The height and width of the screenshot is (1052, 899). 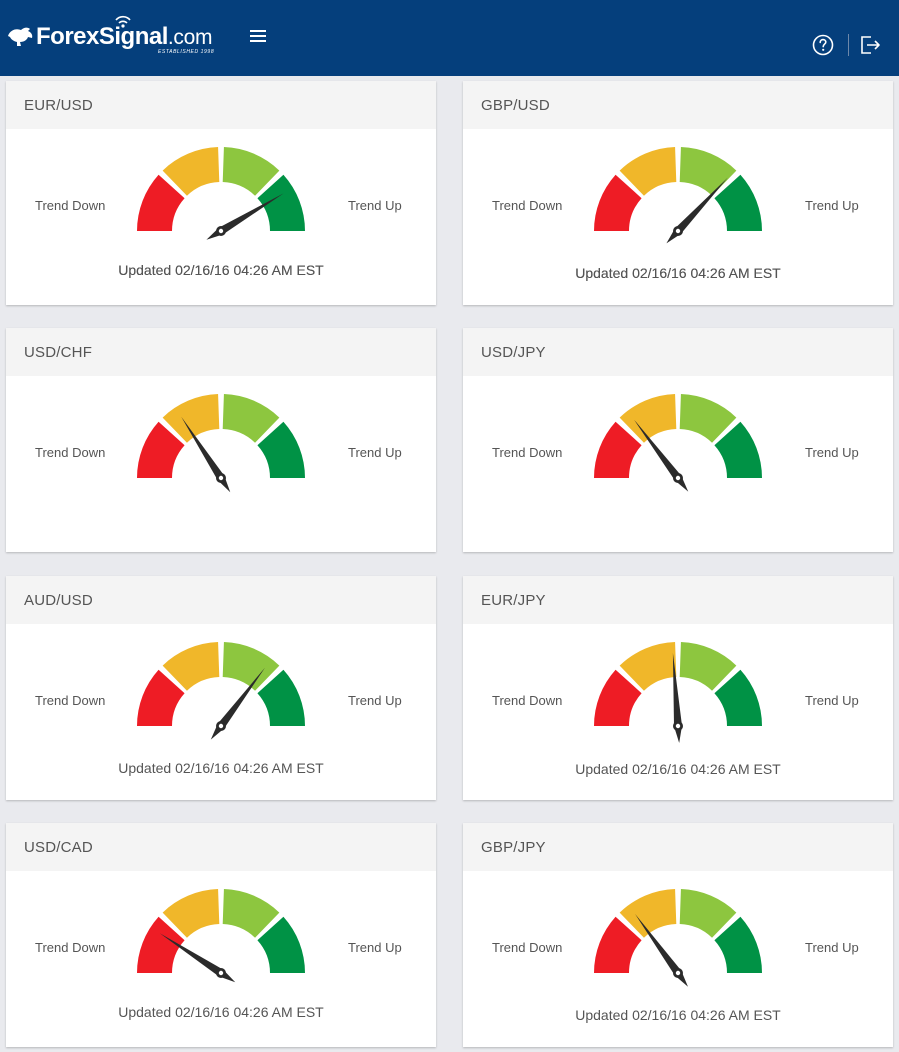 I want to click on logo-tagline: ESTABLISHED 1998, so click(x=186, y=52).